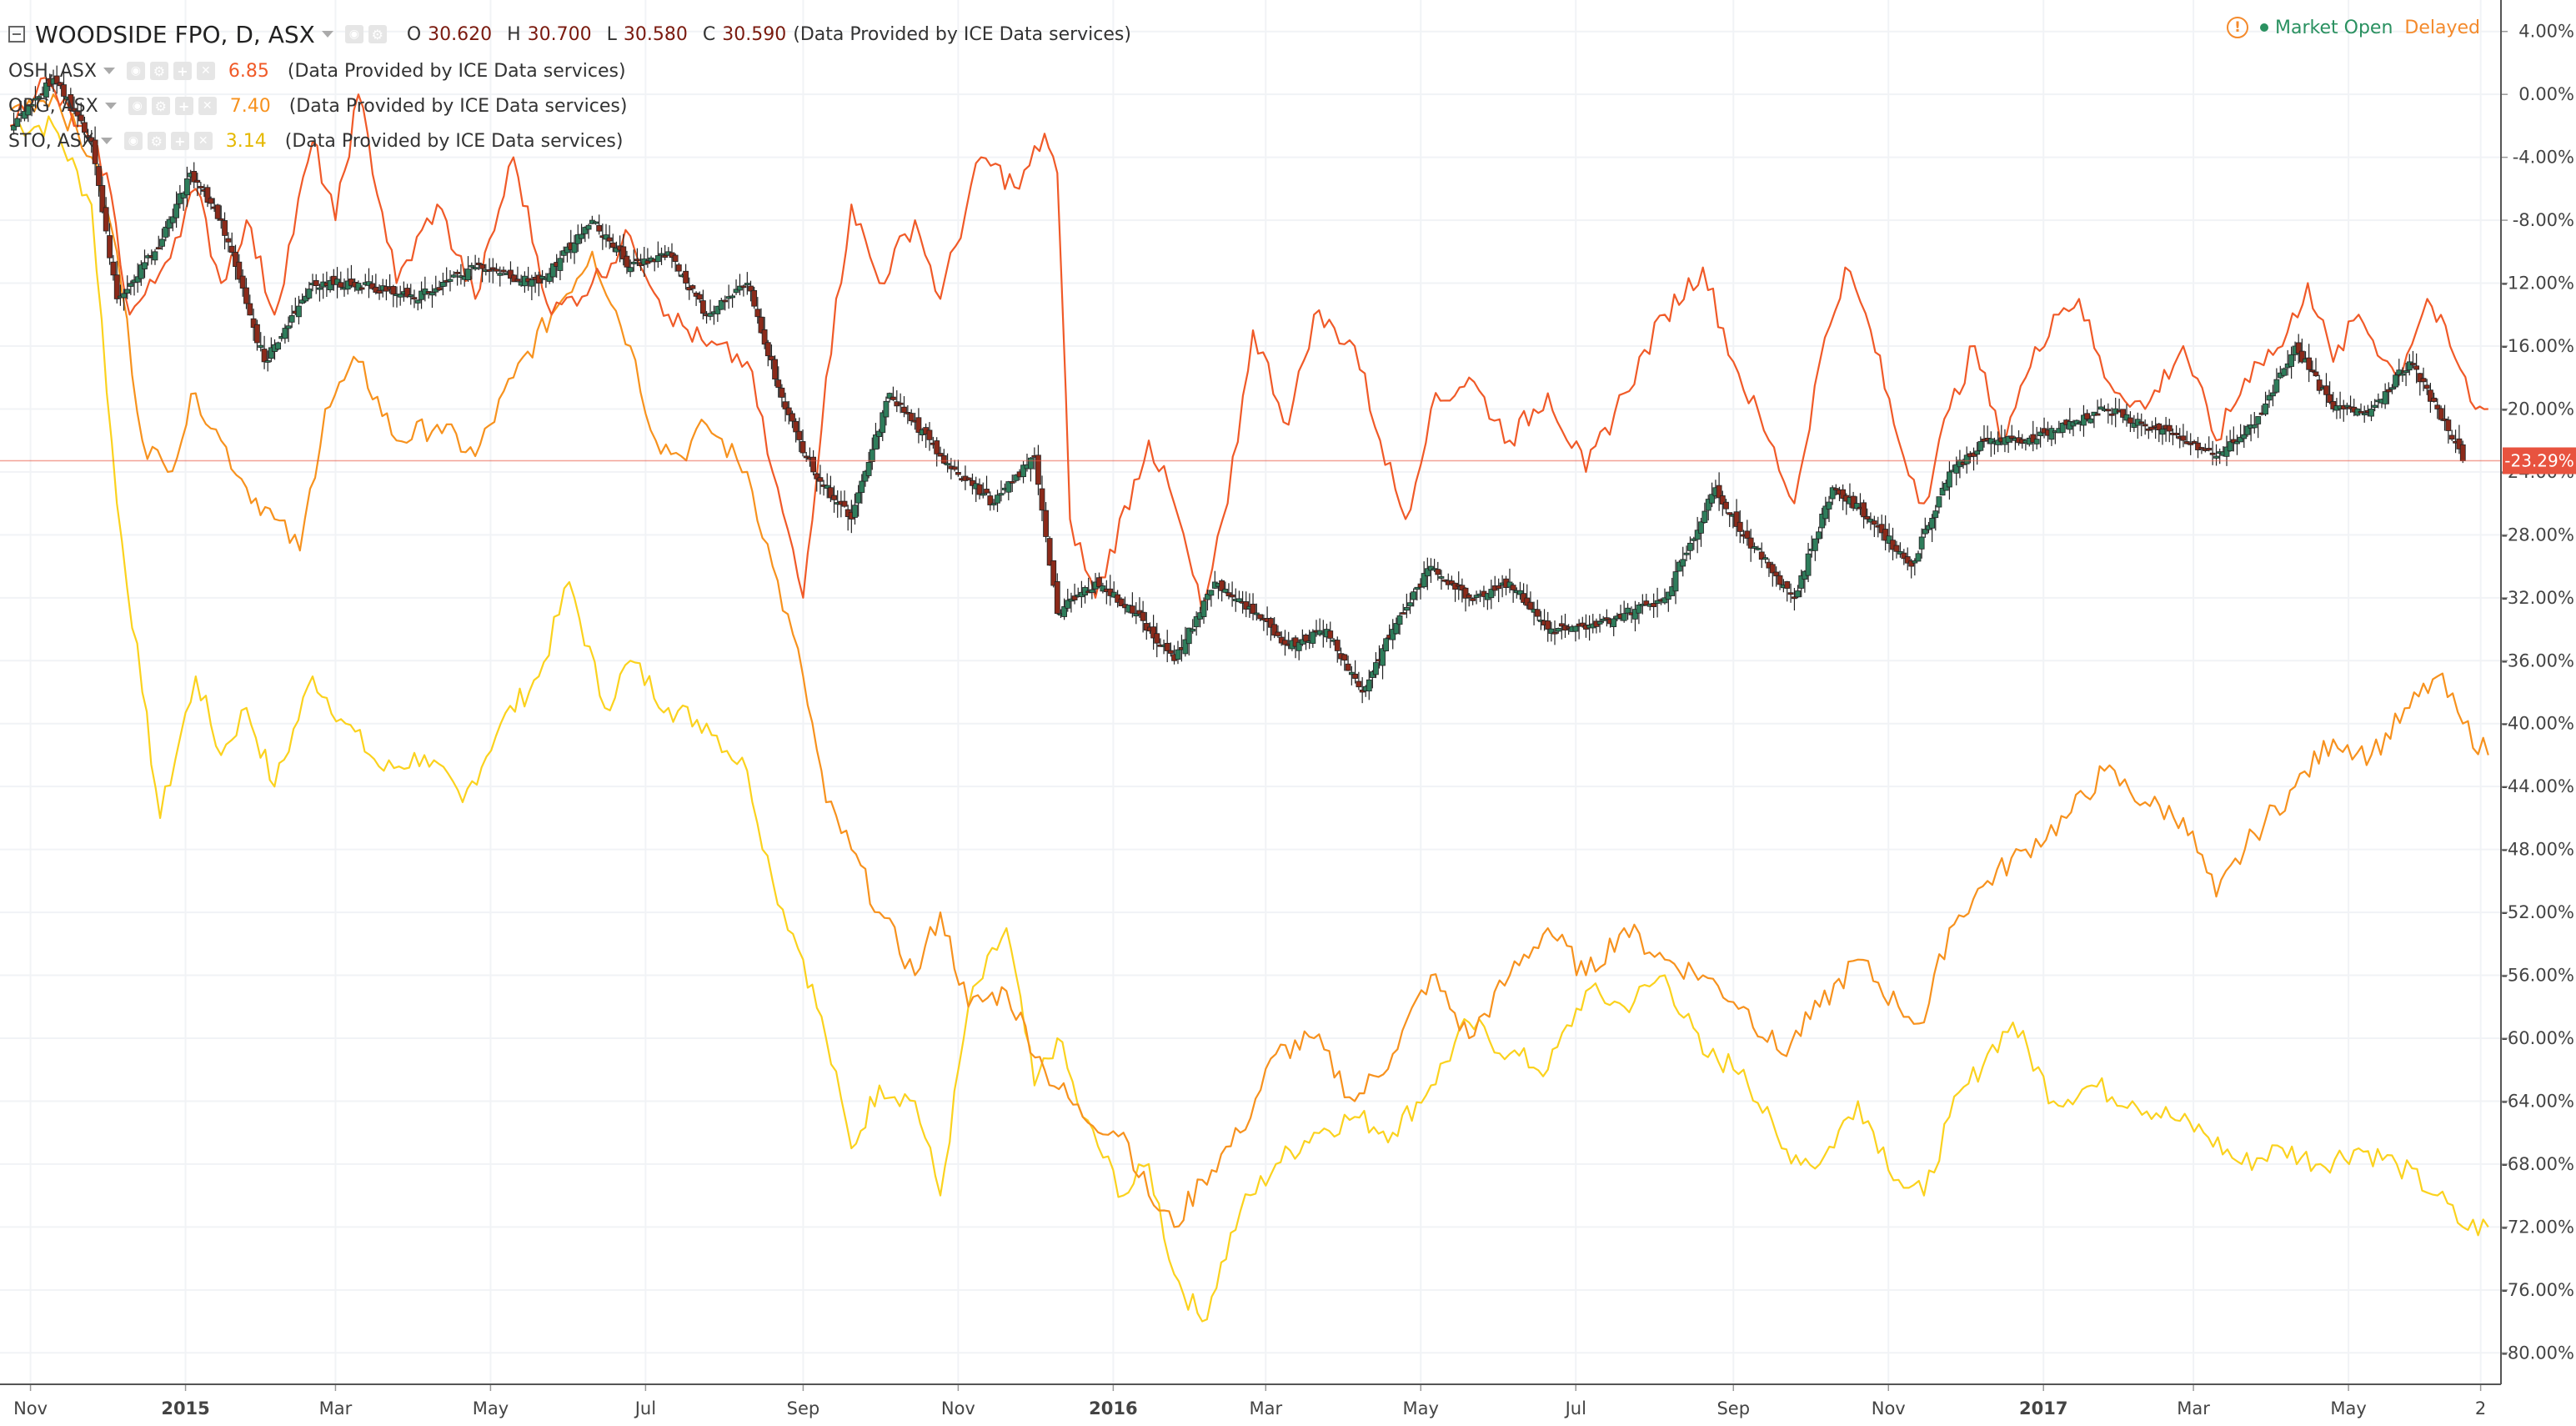 Image resolution: width=2576 pixels, height=1426 pixels. What do you see at coordinates (1733, 1408) in the screenshot?
I see `x-tick-label: Sep` at bounding box center [1733, 1408].